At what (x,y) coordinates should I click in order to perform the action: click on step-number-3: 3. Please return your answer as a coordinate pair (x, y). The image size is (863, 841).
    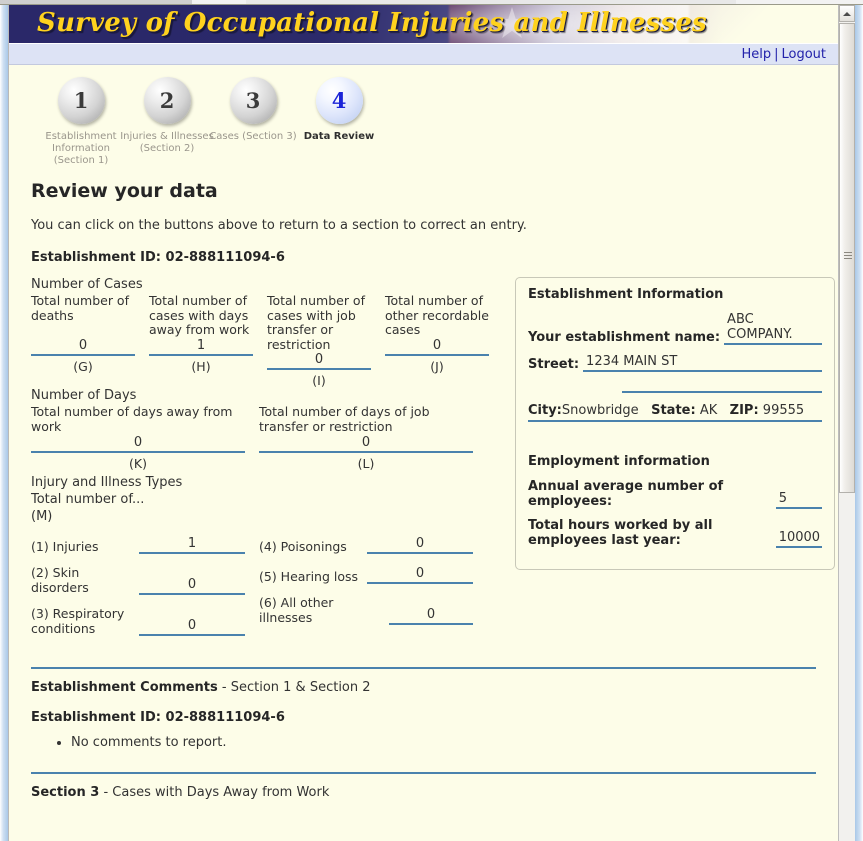
    Looking at the image, I should click on (253, 100).